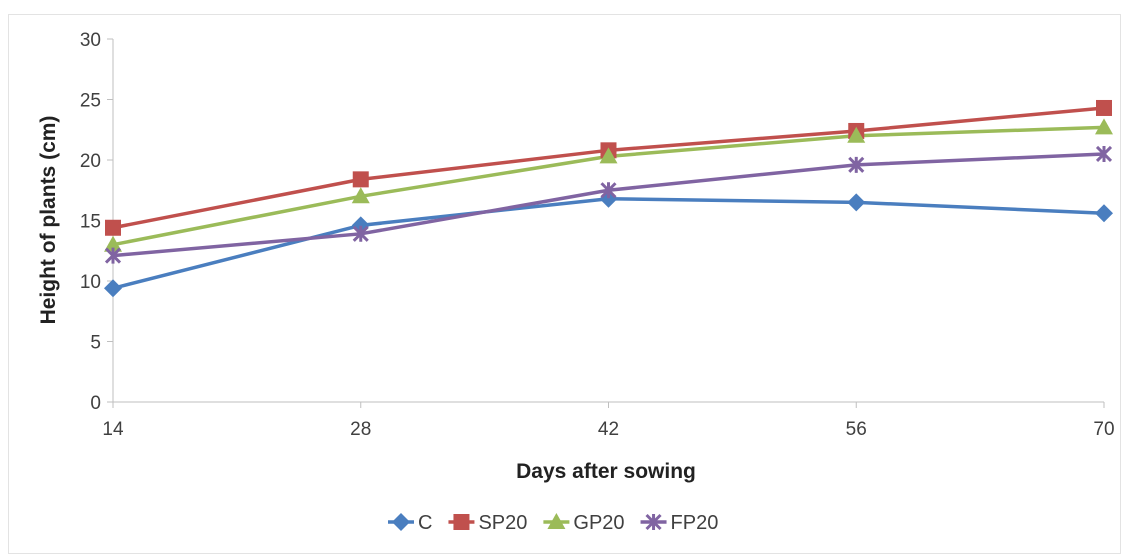 The height and width of the screenshot is (554, 1129). Describe the element at coordinates (695, 523) in the screenshot. I see `legend-label-fp20: FP20` at that location.